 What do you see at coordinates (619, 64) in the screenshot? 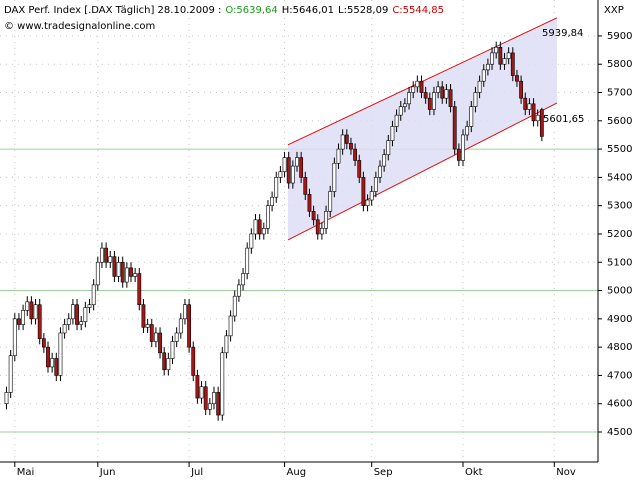
I see `y-tick-label: 5800` at bounding box center [619, 64].